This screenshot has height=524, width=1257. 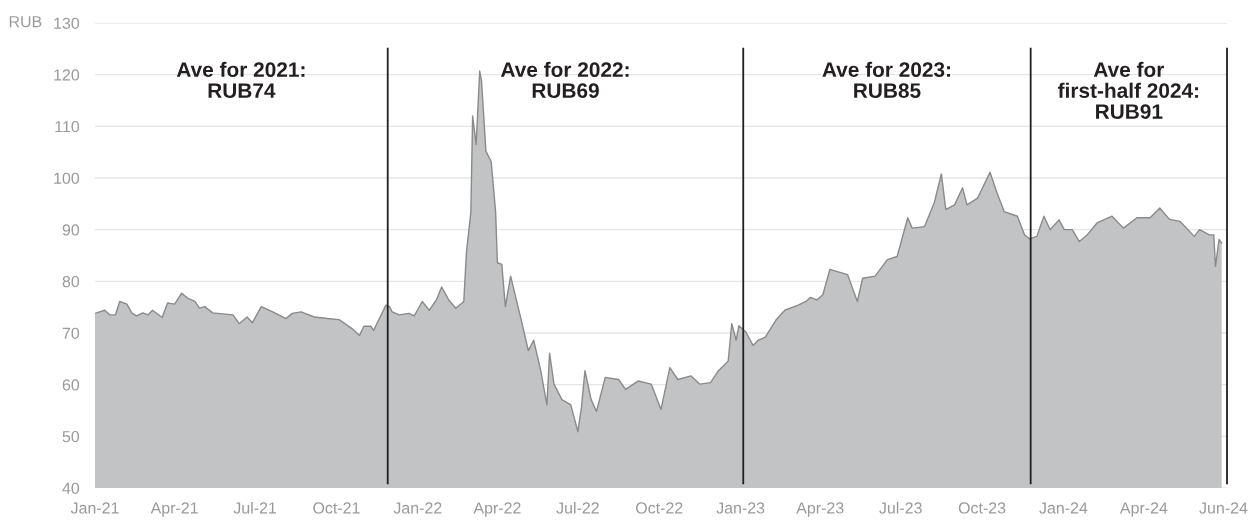 I want to click on x-tick-label: Jan-22, so click(x=417, y=508).